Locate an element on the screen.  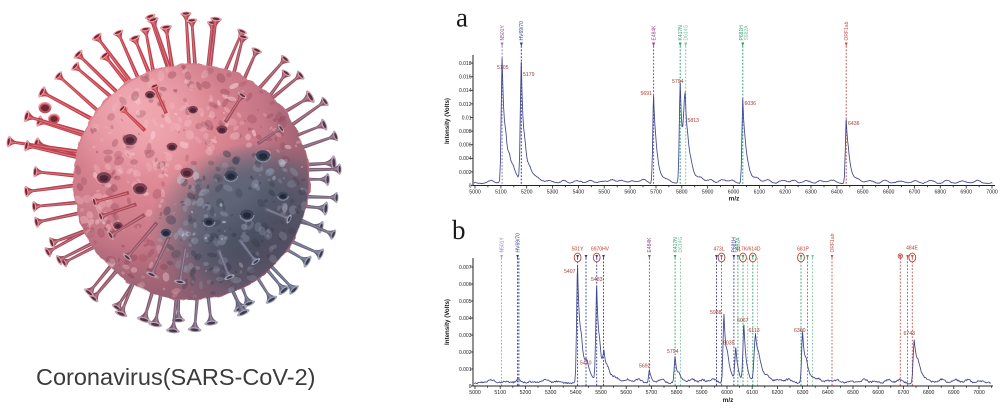
svg-text: 473L is located at coordinates (718, 250).